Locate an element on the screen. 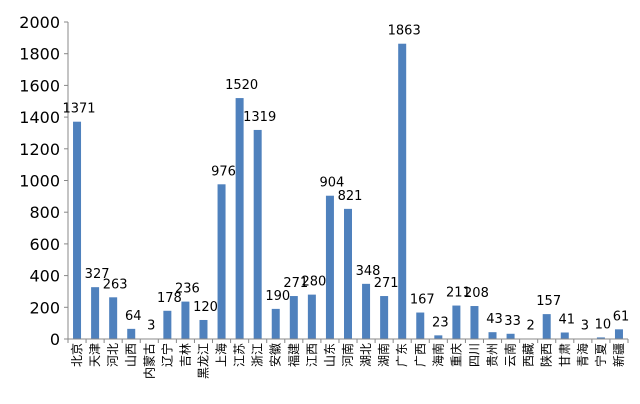 Image resolution: width=640 pixels, height=404 pixels. data-label: 263 is located at coordinates (115, 284).